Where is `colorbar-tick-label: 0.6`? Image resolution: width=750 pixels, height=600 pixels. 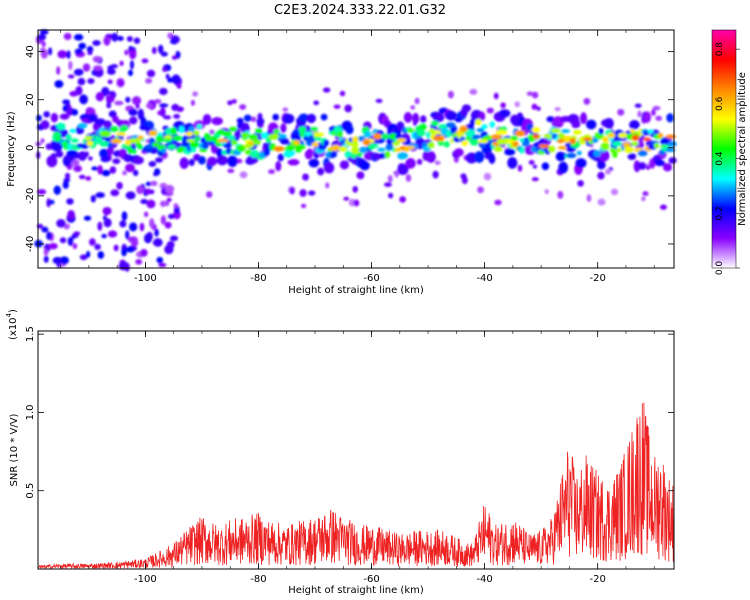
colorbar-tick-label: 0.6 is located at coordinates (720, 103).